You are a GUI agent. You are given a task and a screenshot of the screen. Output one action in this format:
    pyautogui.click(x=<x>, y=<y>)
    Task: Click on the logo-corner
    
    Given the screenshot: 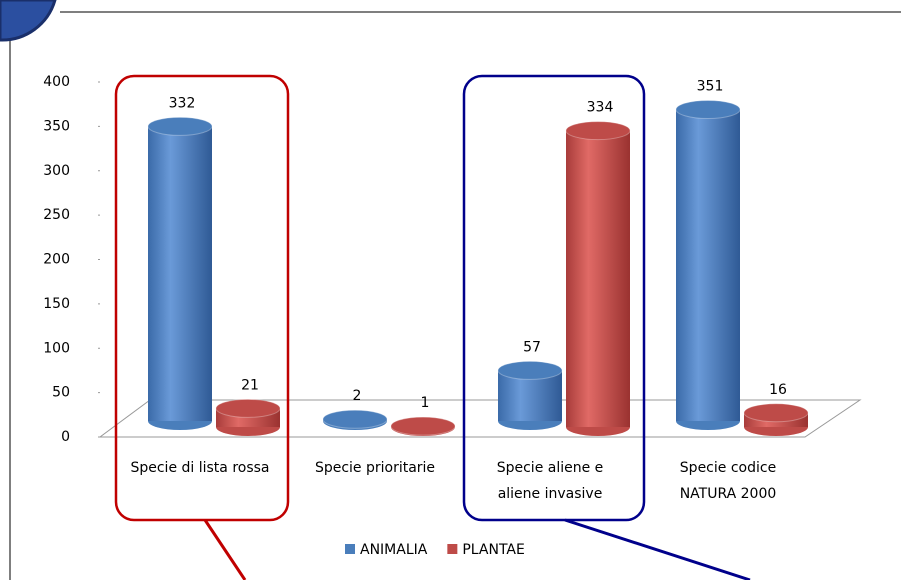 What is the action you would take?
    pyautogui.click(x=28, y=21)
    